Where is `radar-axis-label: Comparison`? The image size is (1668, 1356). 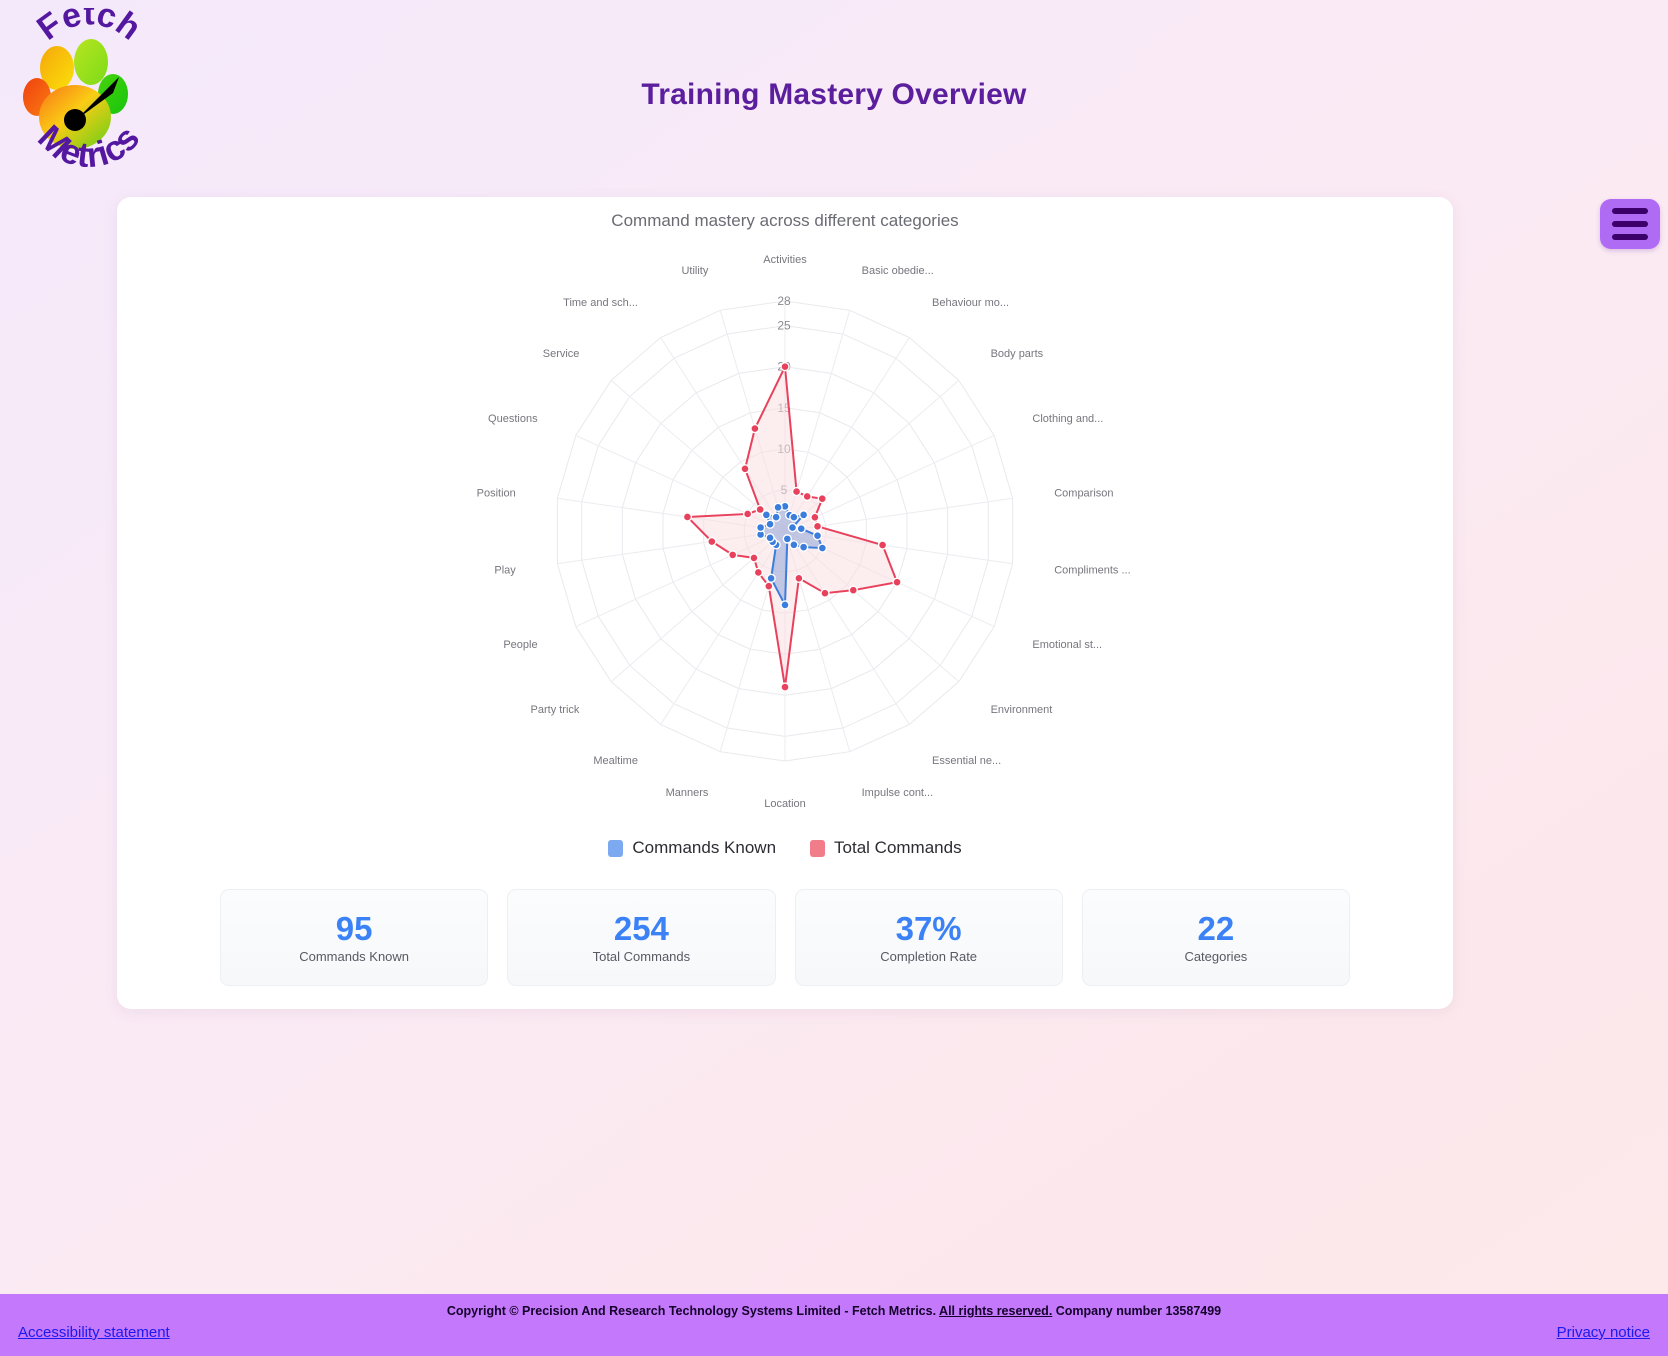 radar-axis-label: Comparison is located at coordinates (1083, 493).